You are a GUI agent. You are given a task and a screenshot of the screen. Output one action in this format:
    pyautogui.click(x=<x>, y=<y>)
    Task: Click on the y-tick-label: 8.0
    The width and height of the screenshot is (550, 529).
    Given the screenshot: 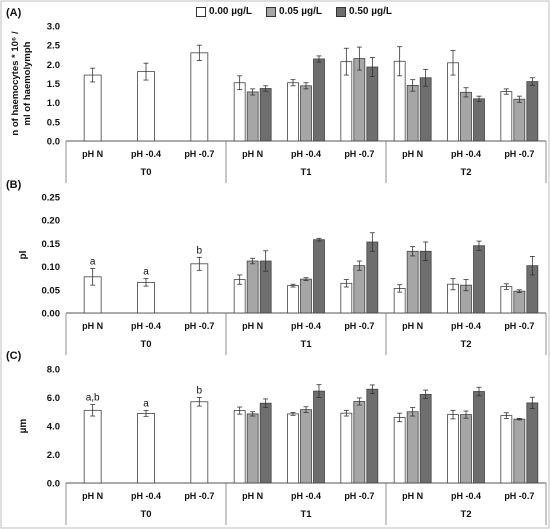 What is the action you would take?
    pyautogui.click(x=53, y=370)
    